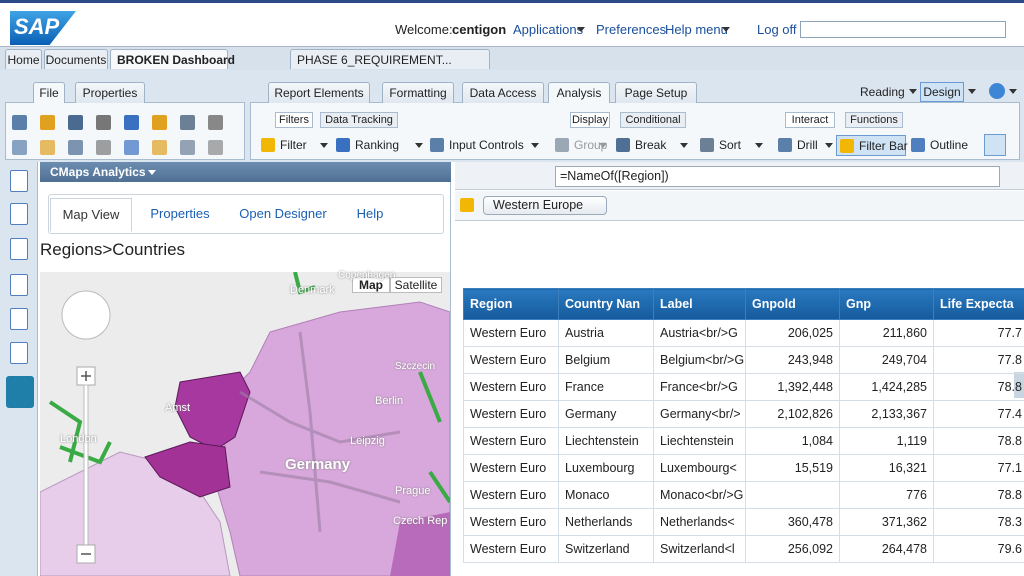 This screenshot has height=576, width=1024. I want to click on table-cell, so click(792, 495).